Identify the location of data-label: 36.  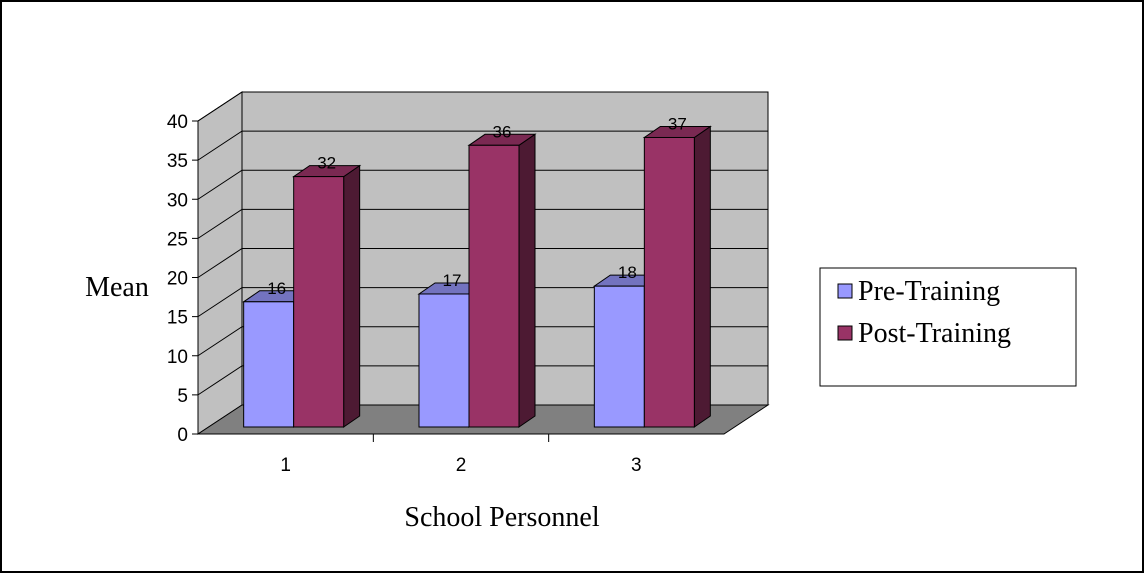
(502, 131).